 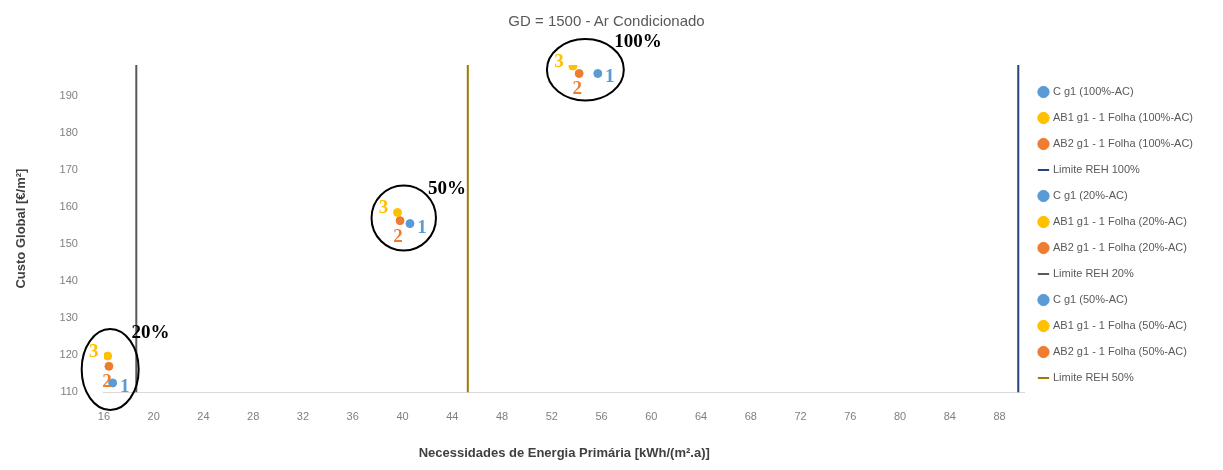 I want to click on y-tick-label: 160, so click(x=68, y=206).